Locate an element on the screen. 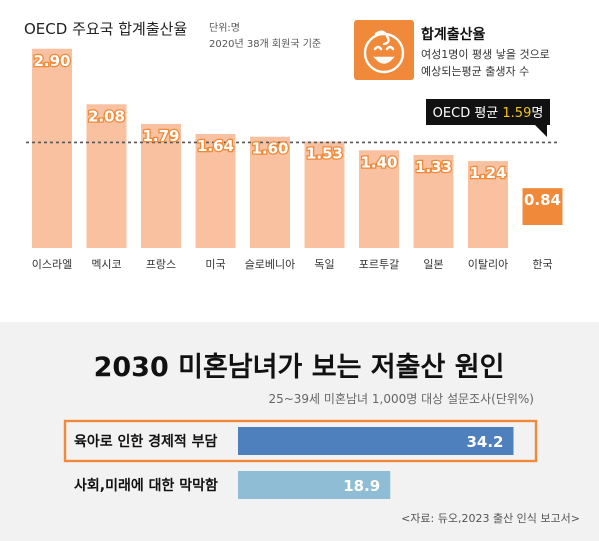  highlight-border is located at coordinates (300, 441).